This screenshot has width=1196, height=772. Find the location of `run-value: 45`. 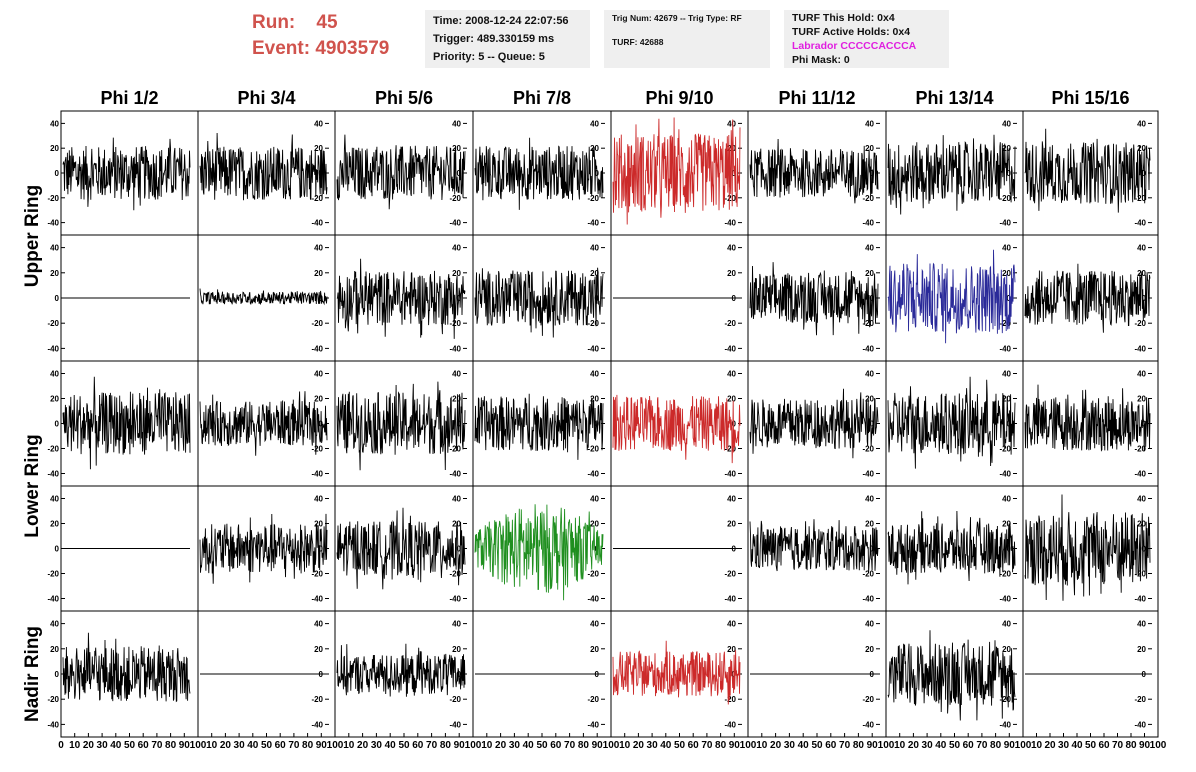

run-value: 45 is located at coordinates (327, 22).